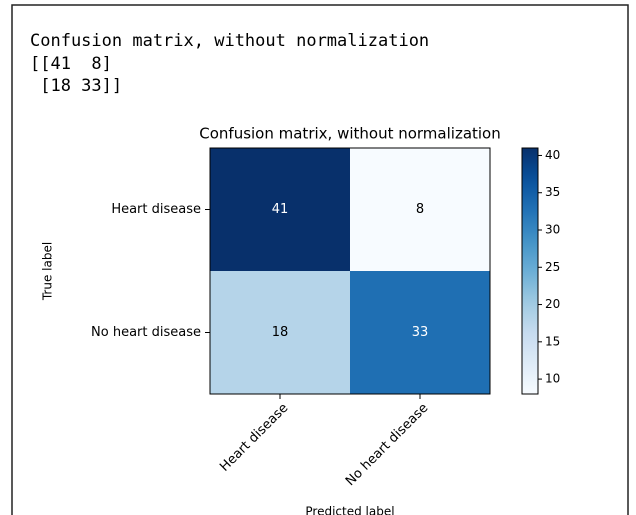 Image resolution: width=636 pixels, height=515 pixels. Describe the element at coordinates (552, 192) in the screenshot. I see `colorbar-tick-label: 35` at that location.